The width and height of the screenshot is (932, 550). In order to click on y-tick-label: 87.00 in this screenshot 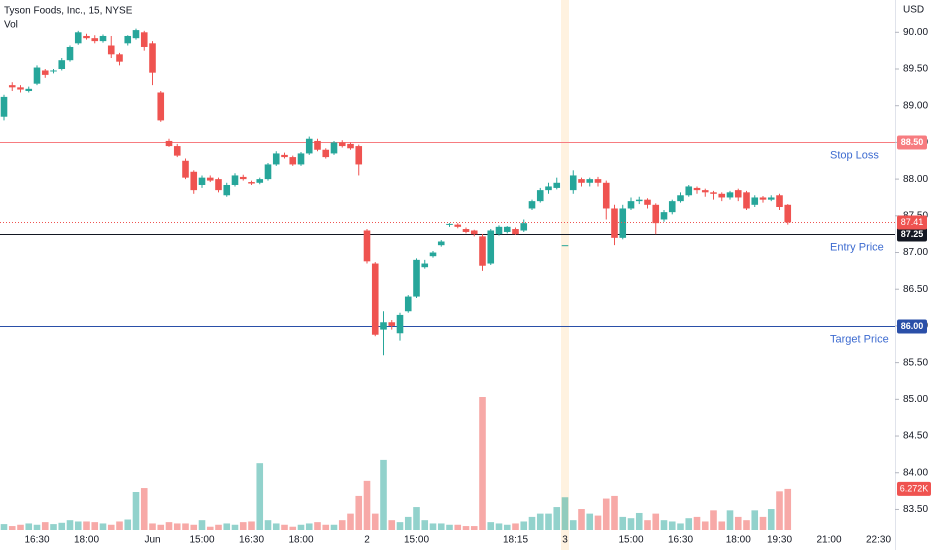, I will do `click(915, 252)`.